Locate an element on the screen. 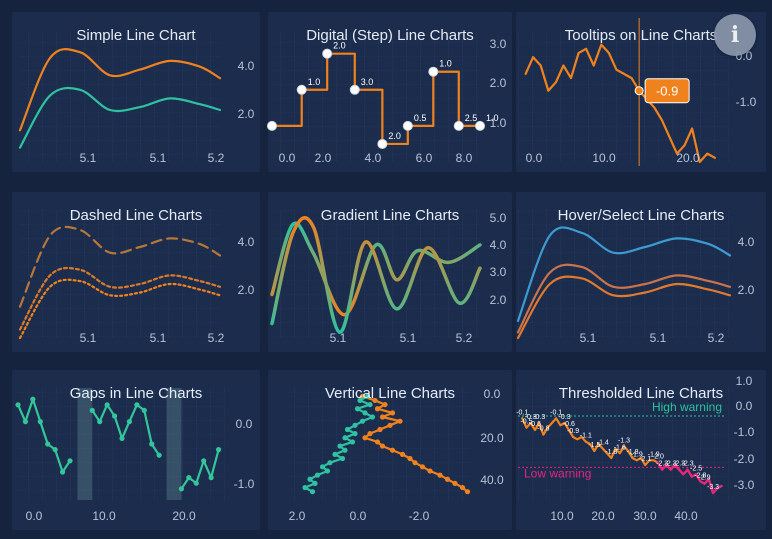 This screenshot has width=772, height=539. series-segment-low is located at coordinates (660, 466).